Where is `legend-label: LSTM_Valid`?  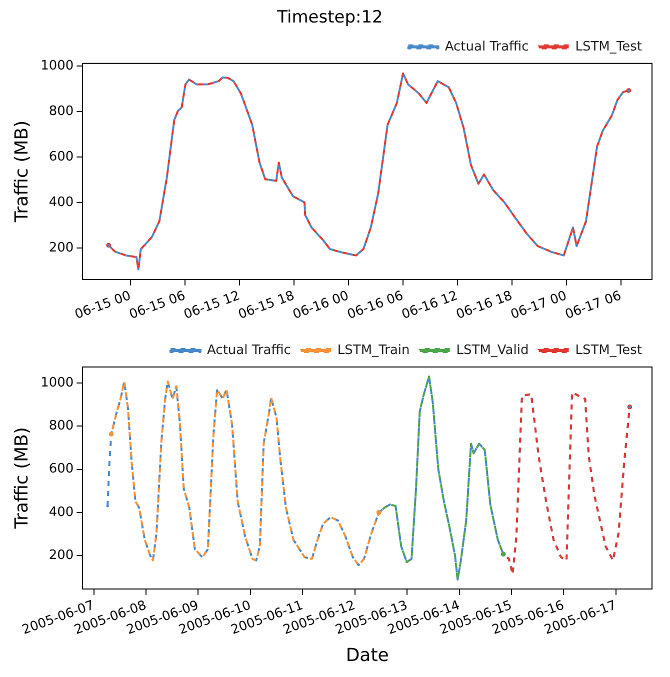
legend-label: LSTM_Valid is located at coordinates (492, 350).